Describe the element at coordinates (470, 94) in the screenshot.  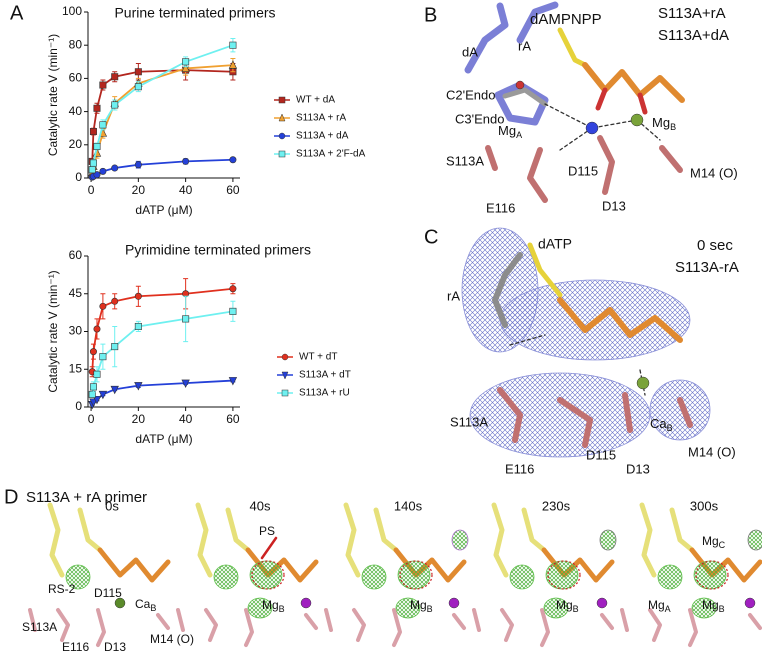
I see `label: C2'Endo` at that location.